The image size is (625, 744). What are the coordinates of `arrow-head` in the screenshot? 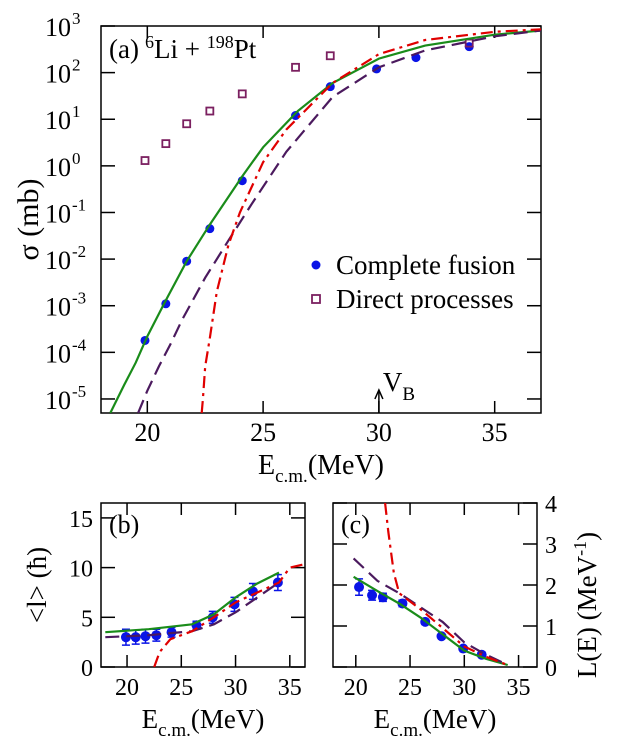 It's located at (379, 394).